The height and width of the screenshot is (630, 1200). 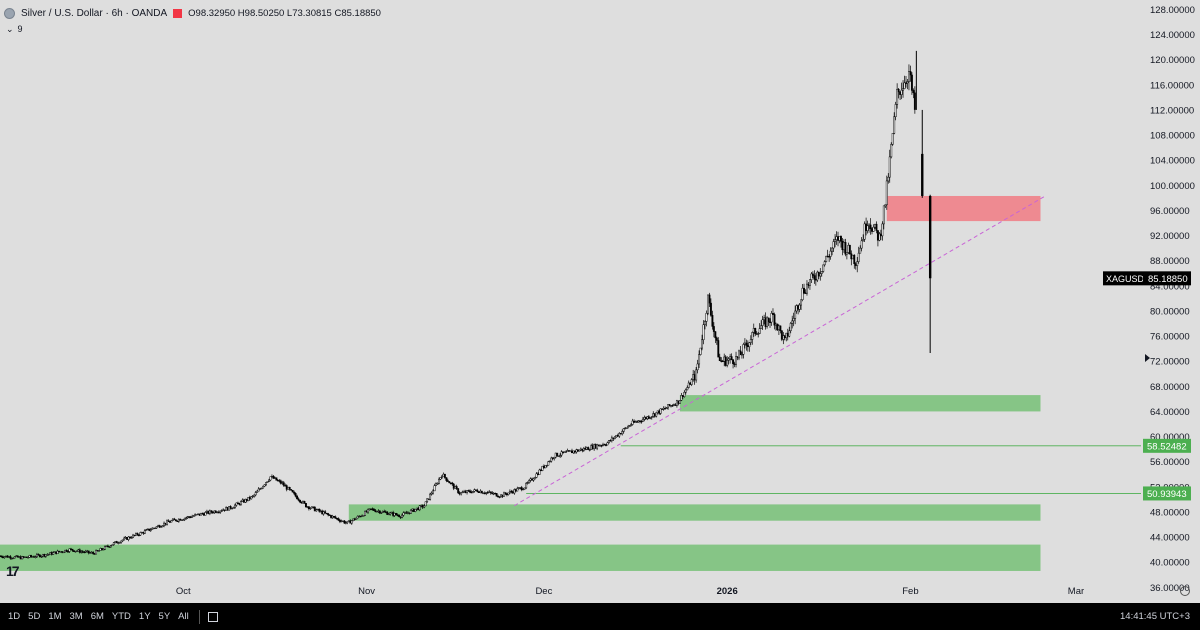 I want to click on scroll-right-arrow-icon, so click(x=1147, y=358).